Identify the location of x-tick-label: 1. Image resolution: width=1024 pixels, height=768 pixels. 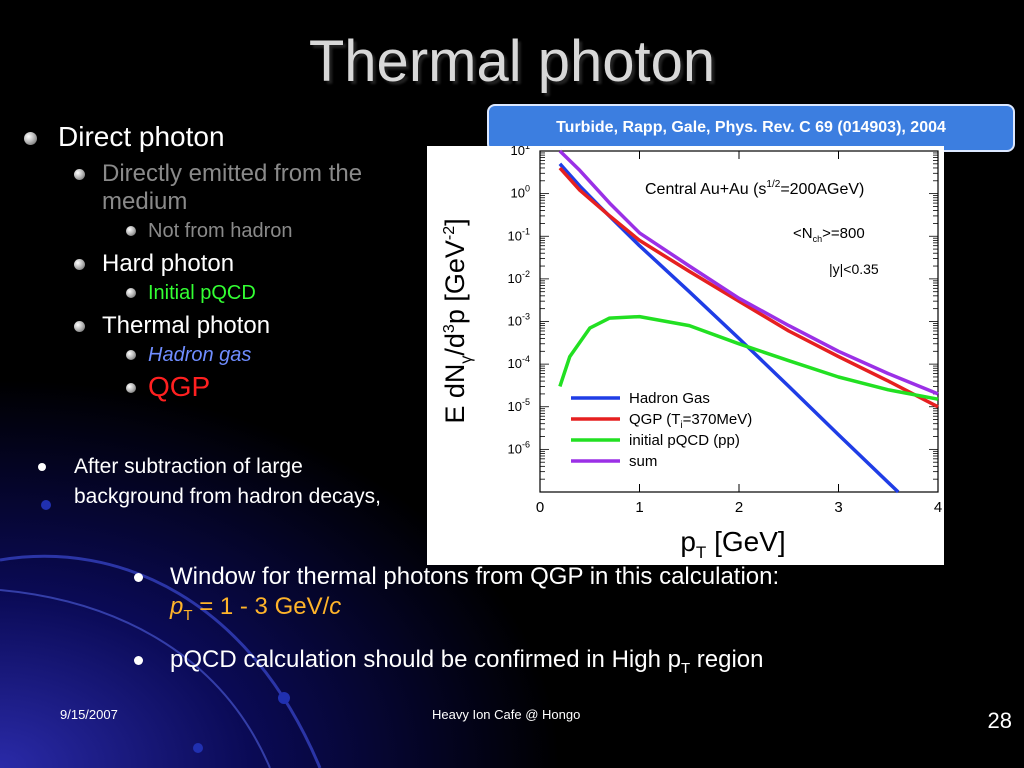
(639, 507).